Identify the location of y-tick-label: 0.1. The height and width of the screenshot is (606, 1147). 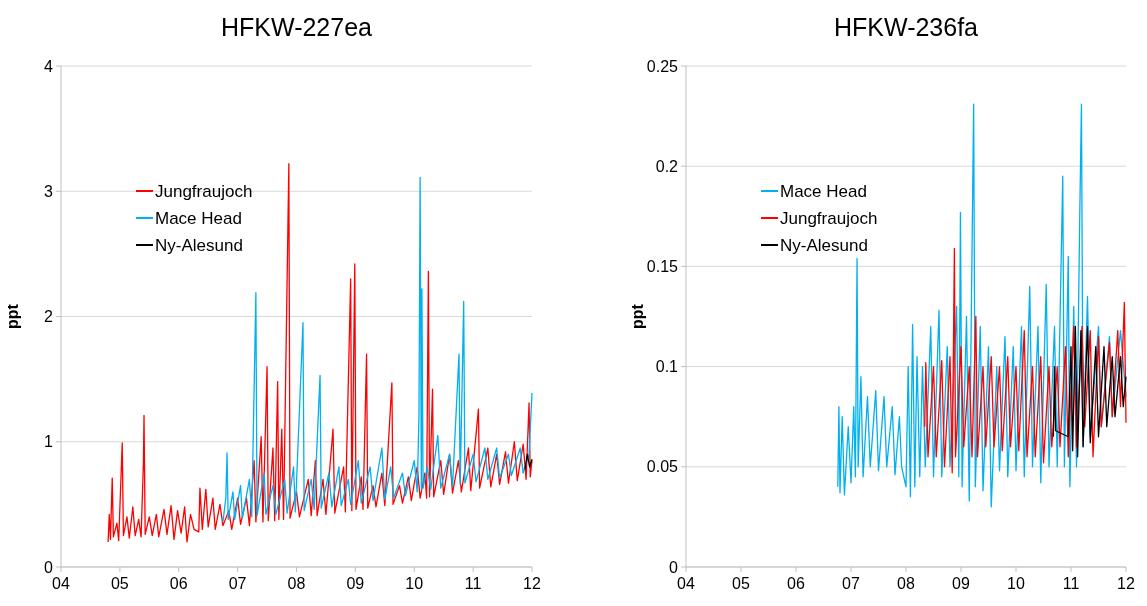
(667, 367).